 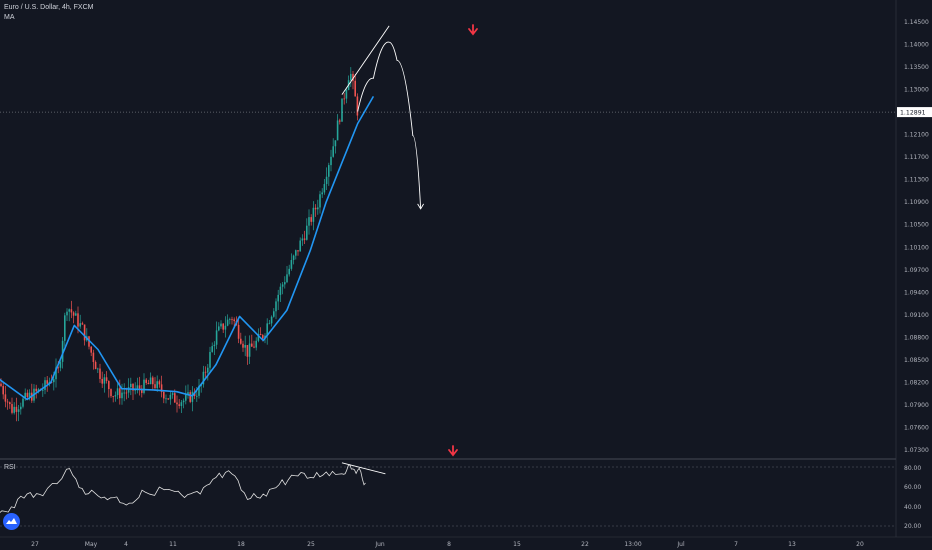 I want to click on rsi-axis-tick: 40.00, so click(x=912, y=507).